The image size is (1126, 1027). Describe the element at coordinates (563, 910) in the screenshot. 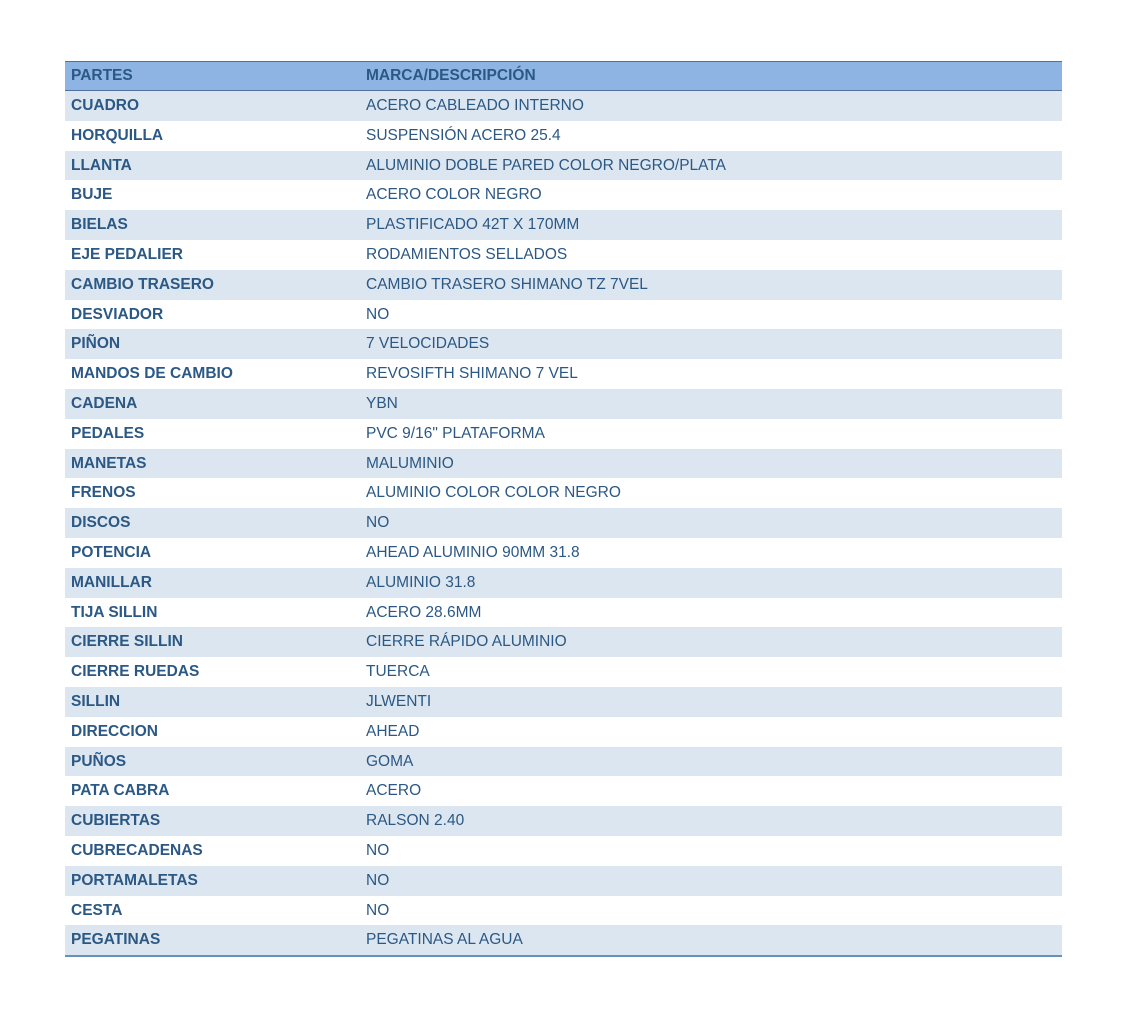

I see `table-row: CESTA NO` at that location.